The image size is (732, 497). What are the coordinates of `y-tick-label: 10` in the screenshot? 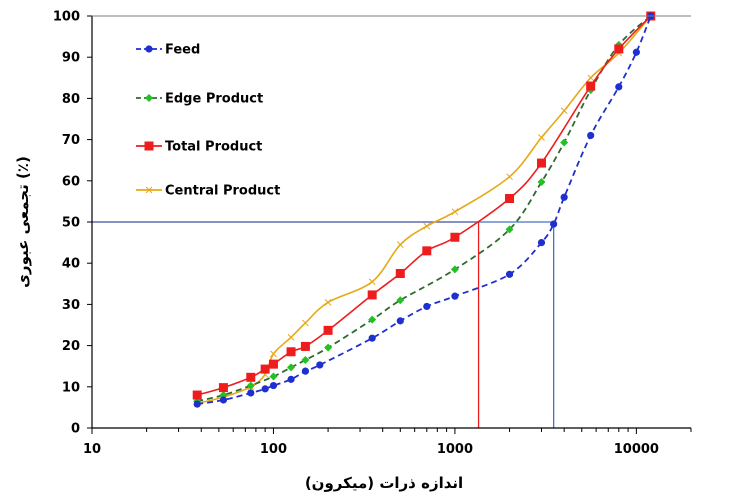 It's located at (71, 387).